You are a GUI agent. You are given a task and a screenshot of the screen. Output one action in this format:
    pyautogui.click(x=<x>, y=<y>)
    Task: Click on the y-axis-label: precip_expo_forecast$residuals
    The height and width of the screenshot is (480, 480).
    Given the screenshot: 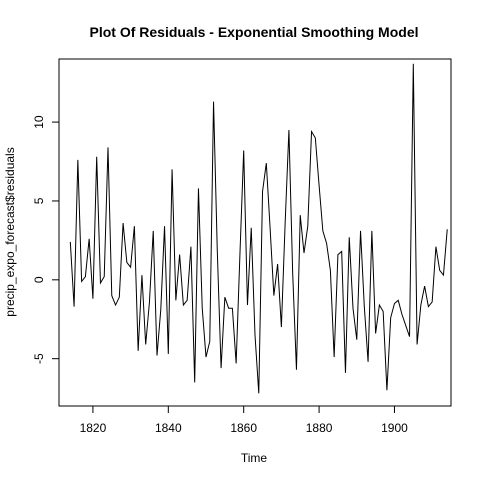 What is the action you would take?
    pyautogui.click(x=10, y=231)
    